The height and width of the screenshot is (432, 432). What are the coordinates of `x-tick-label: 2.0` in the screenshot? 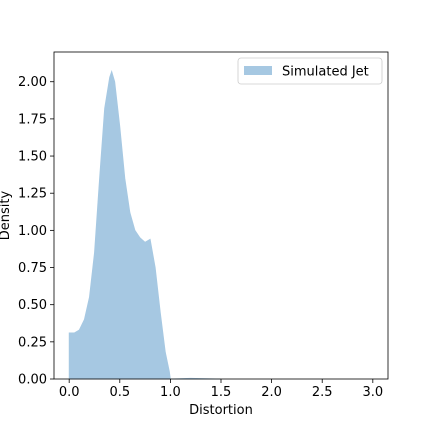 It's located at (271, 392).